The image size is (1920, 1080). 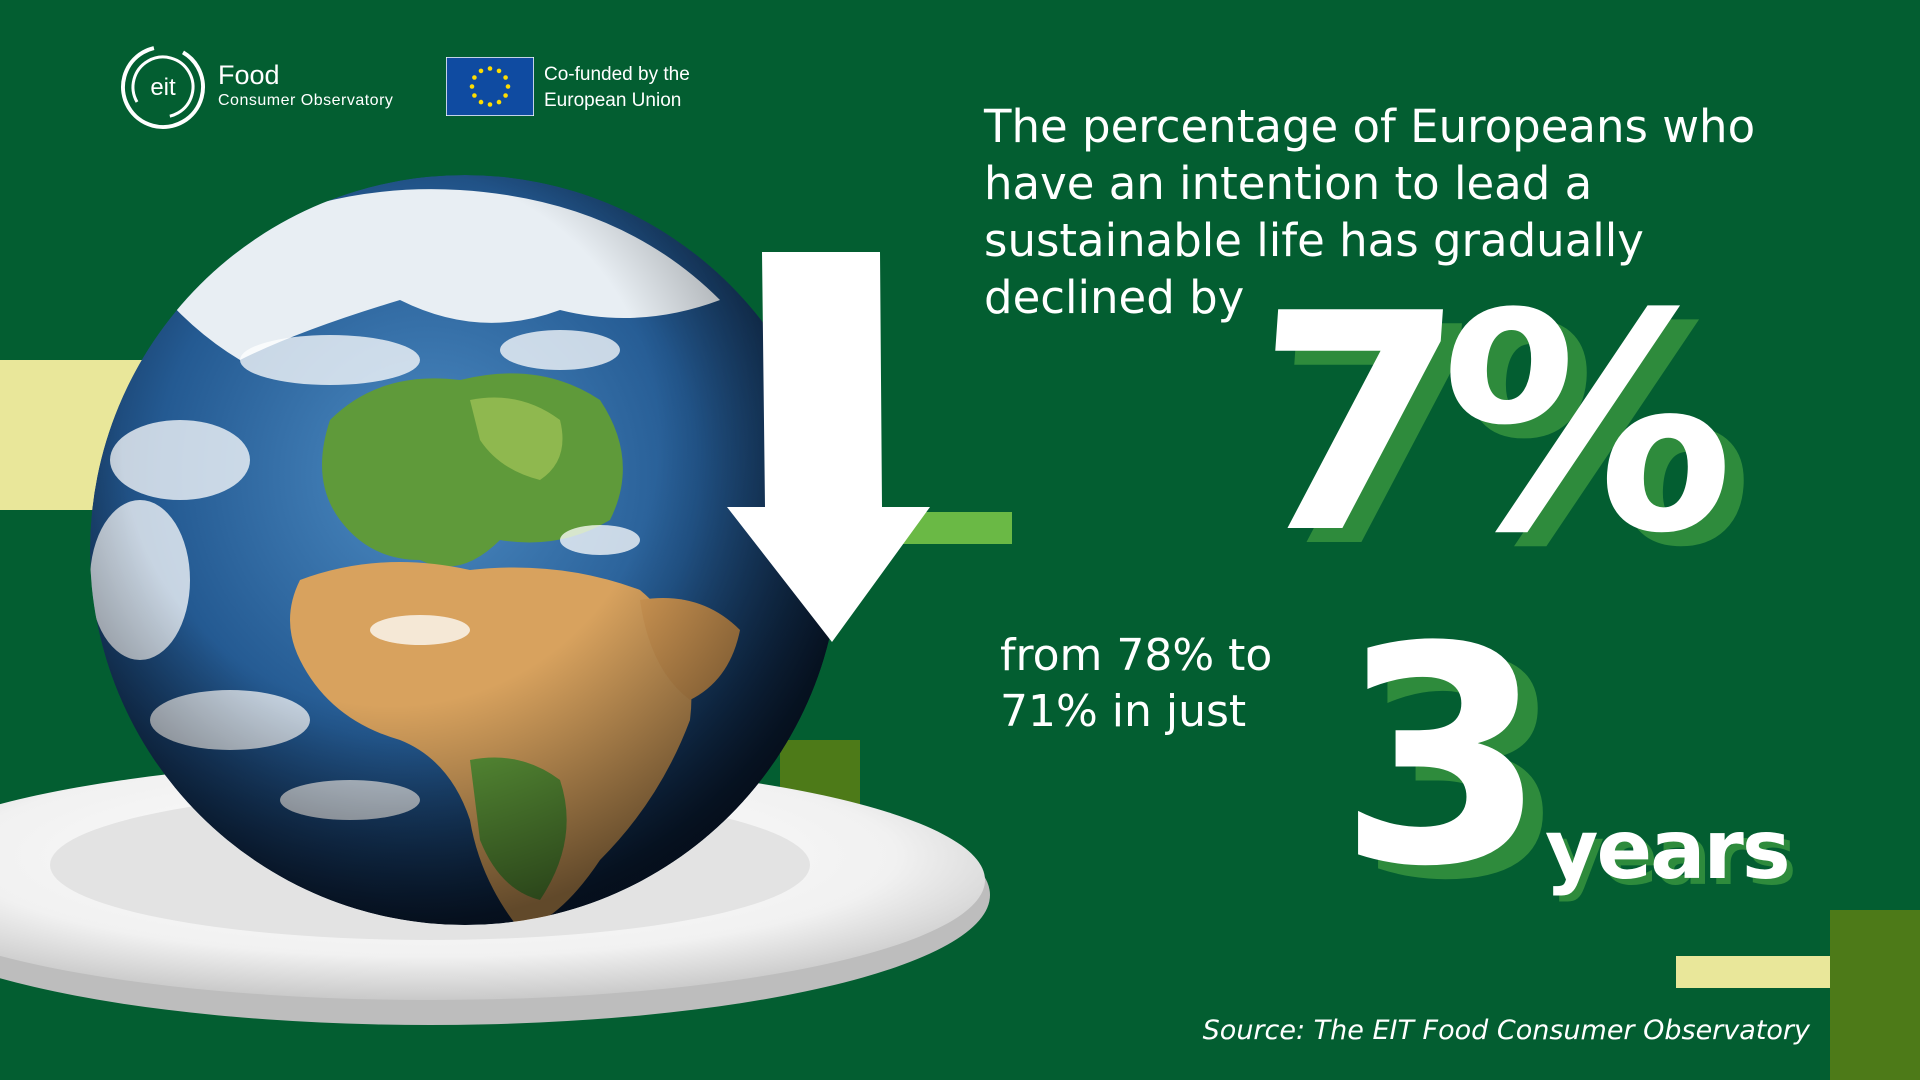 What do you see at coordinates (1136, 683) in the screenshot?
I see `subtext: from 78% to 71% in just` at bounding box center [1136, 683].